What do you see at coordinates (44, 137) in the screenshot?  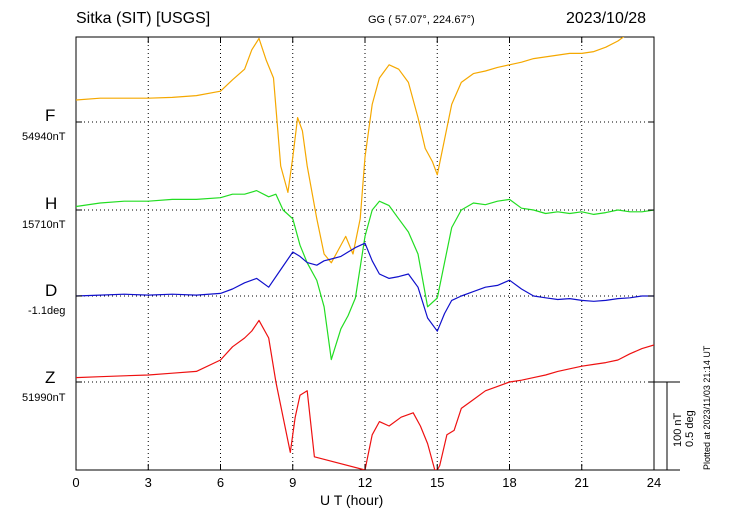 I see `baseline-label-f: 54940nT` at bounding box center [44, 137].